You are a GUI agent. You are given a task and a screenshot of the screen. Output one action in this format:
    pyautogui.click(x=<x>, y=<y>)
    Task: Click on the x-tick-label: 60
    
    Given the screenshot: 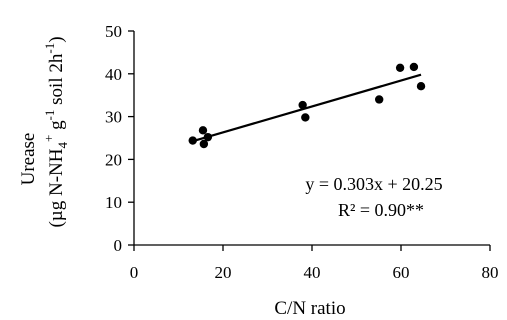 What is the action you would take?
    pyautogui.click(x=401, y=272)
    